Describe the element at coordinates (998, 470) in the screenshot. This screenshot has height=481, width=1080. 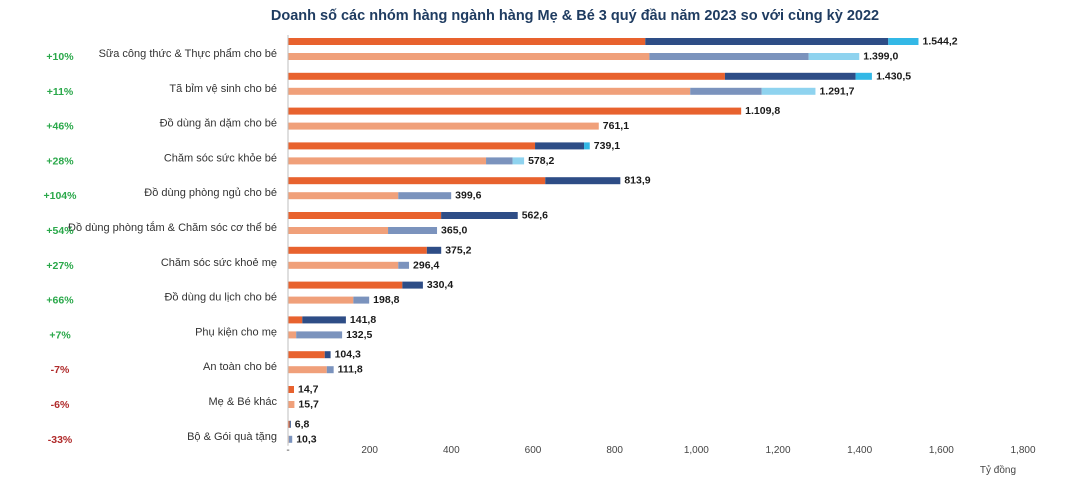
I see `x-axis-unit-label: Tỷ đồng` at that location.